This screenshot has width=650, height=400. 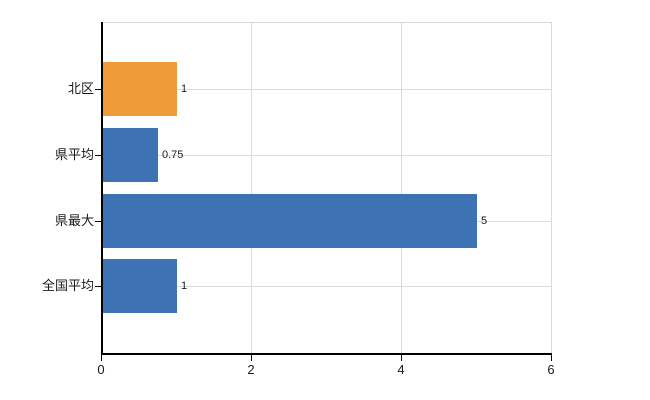 I want to click on value-label: 5, so click(x=484, y=221).